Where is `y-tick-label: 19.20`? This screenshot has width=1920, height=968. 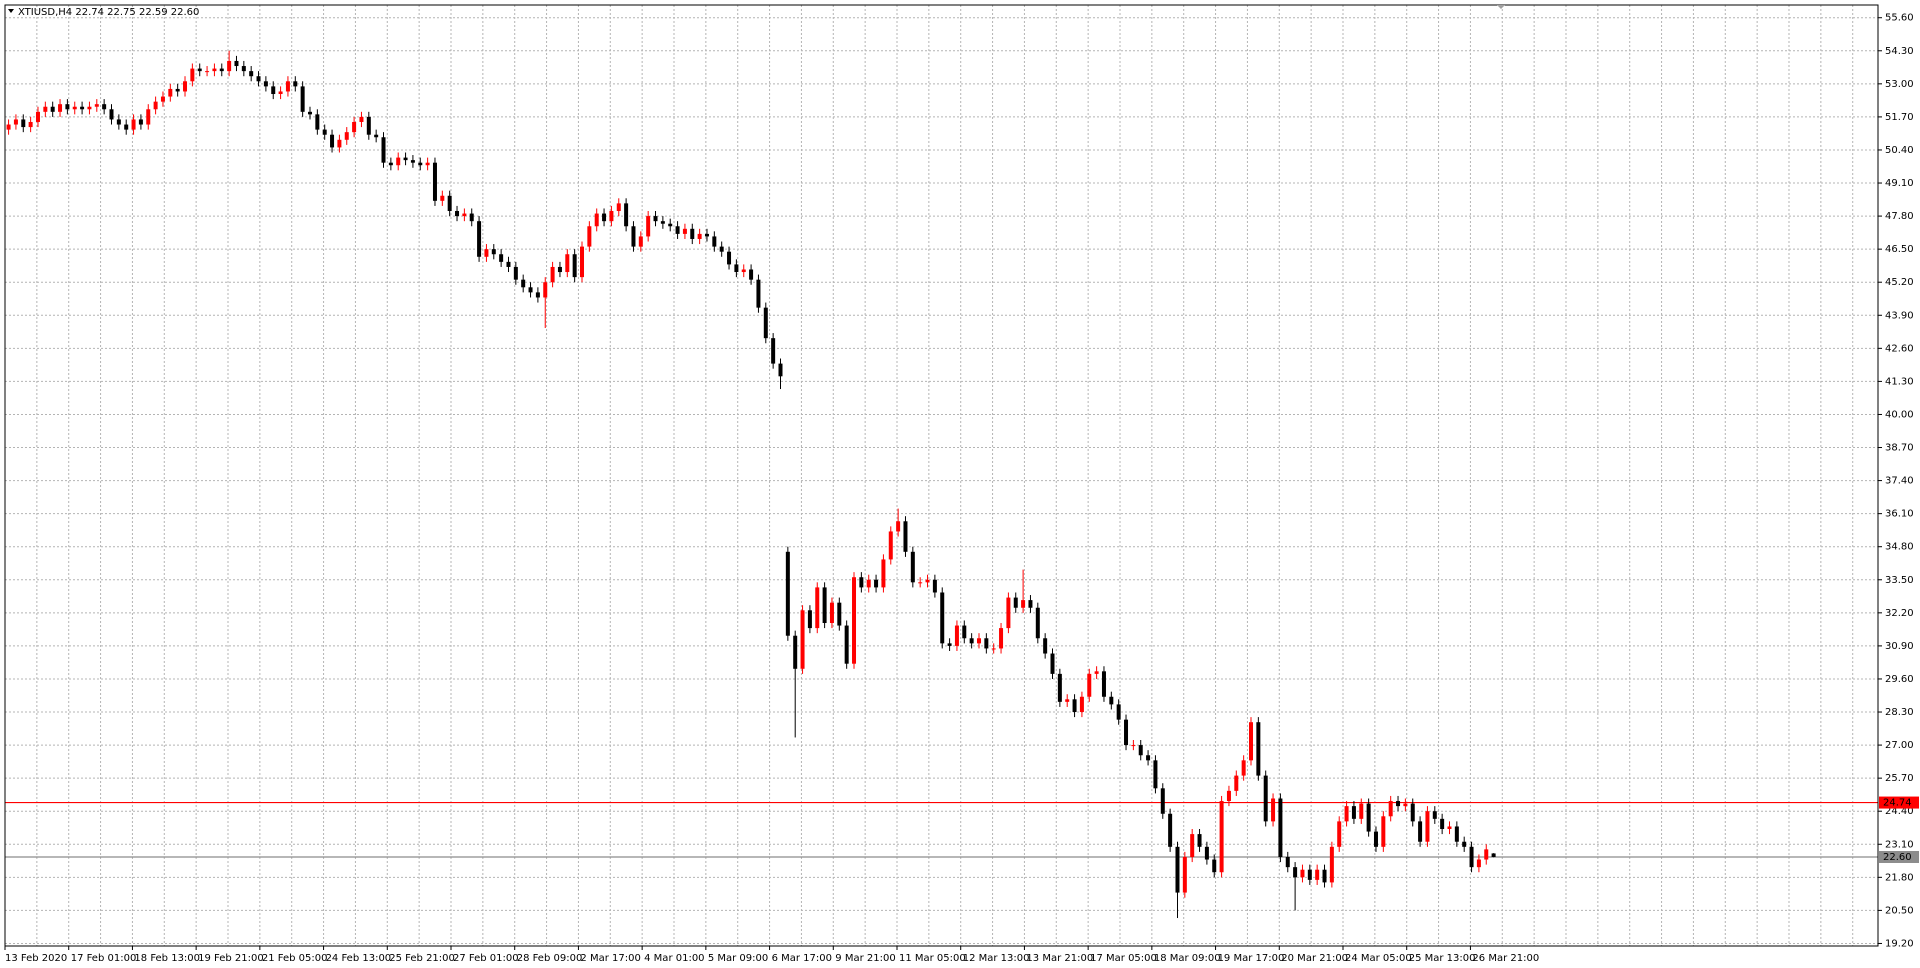 y-tick-label: 19.20 is located at coordinates (1899, 943).